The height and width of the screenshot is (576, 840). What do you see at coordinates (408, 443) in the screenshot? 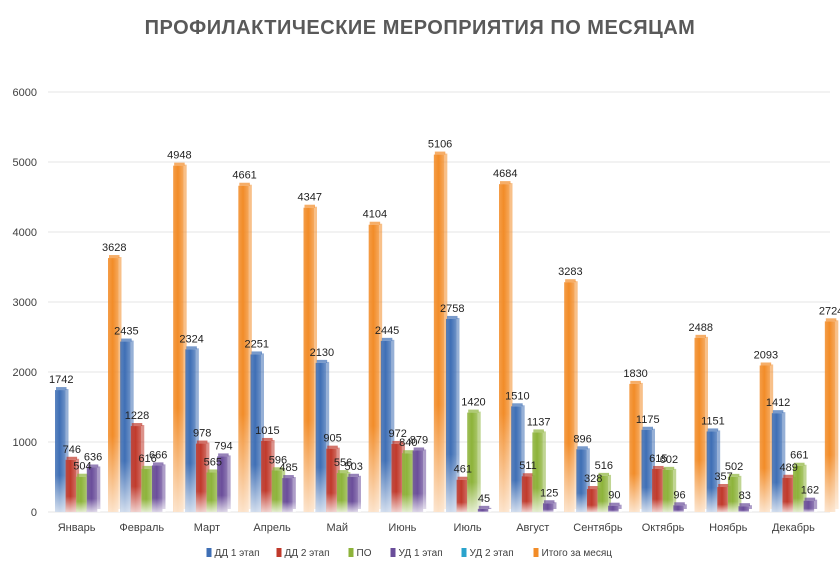
I see `data-label: 840` at bounding box center [408, 443].